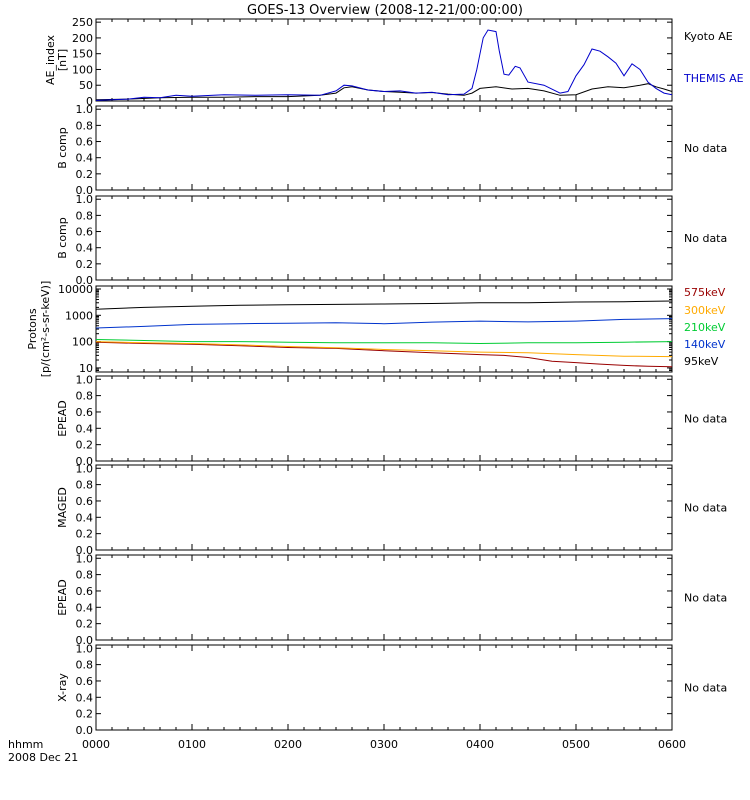  Describe the element at coordinates (75, 289) in the screenshot. I see `y-tick-label: 10000` at that location.